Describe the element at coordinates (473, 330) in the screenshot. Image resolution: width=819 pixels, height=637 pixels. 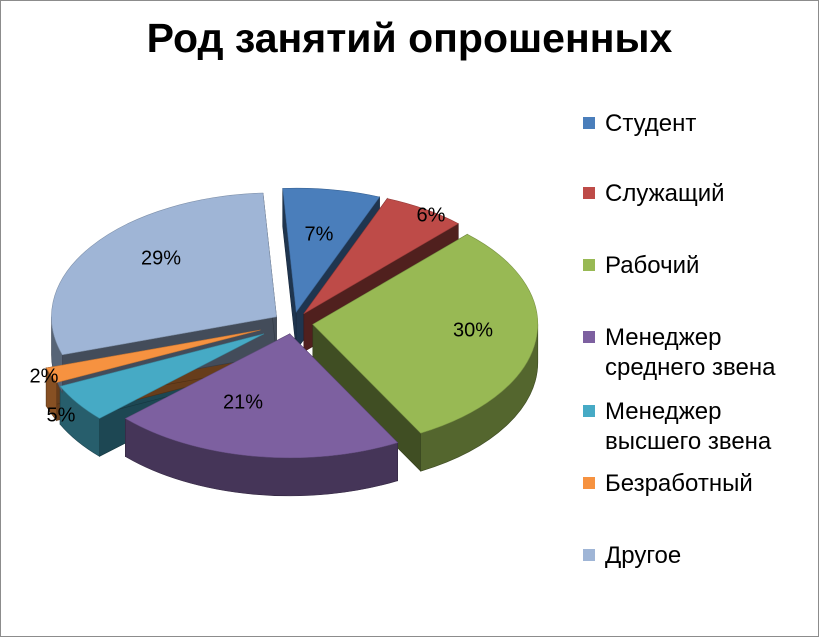
I see `data-label-3: 30%` at that location.